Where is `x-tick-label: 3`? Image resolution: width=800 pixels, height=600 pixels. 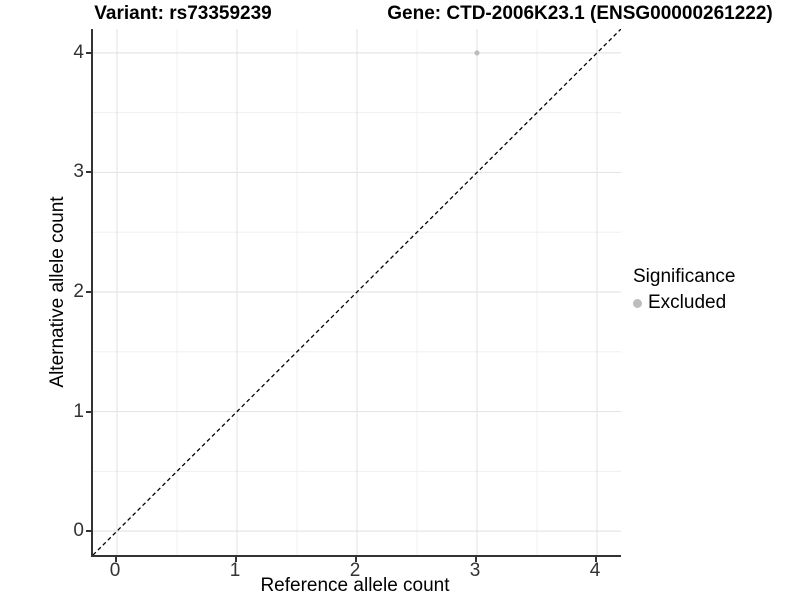 x-tick-label: 3 is located at coordinates (475, 570).